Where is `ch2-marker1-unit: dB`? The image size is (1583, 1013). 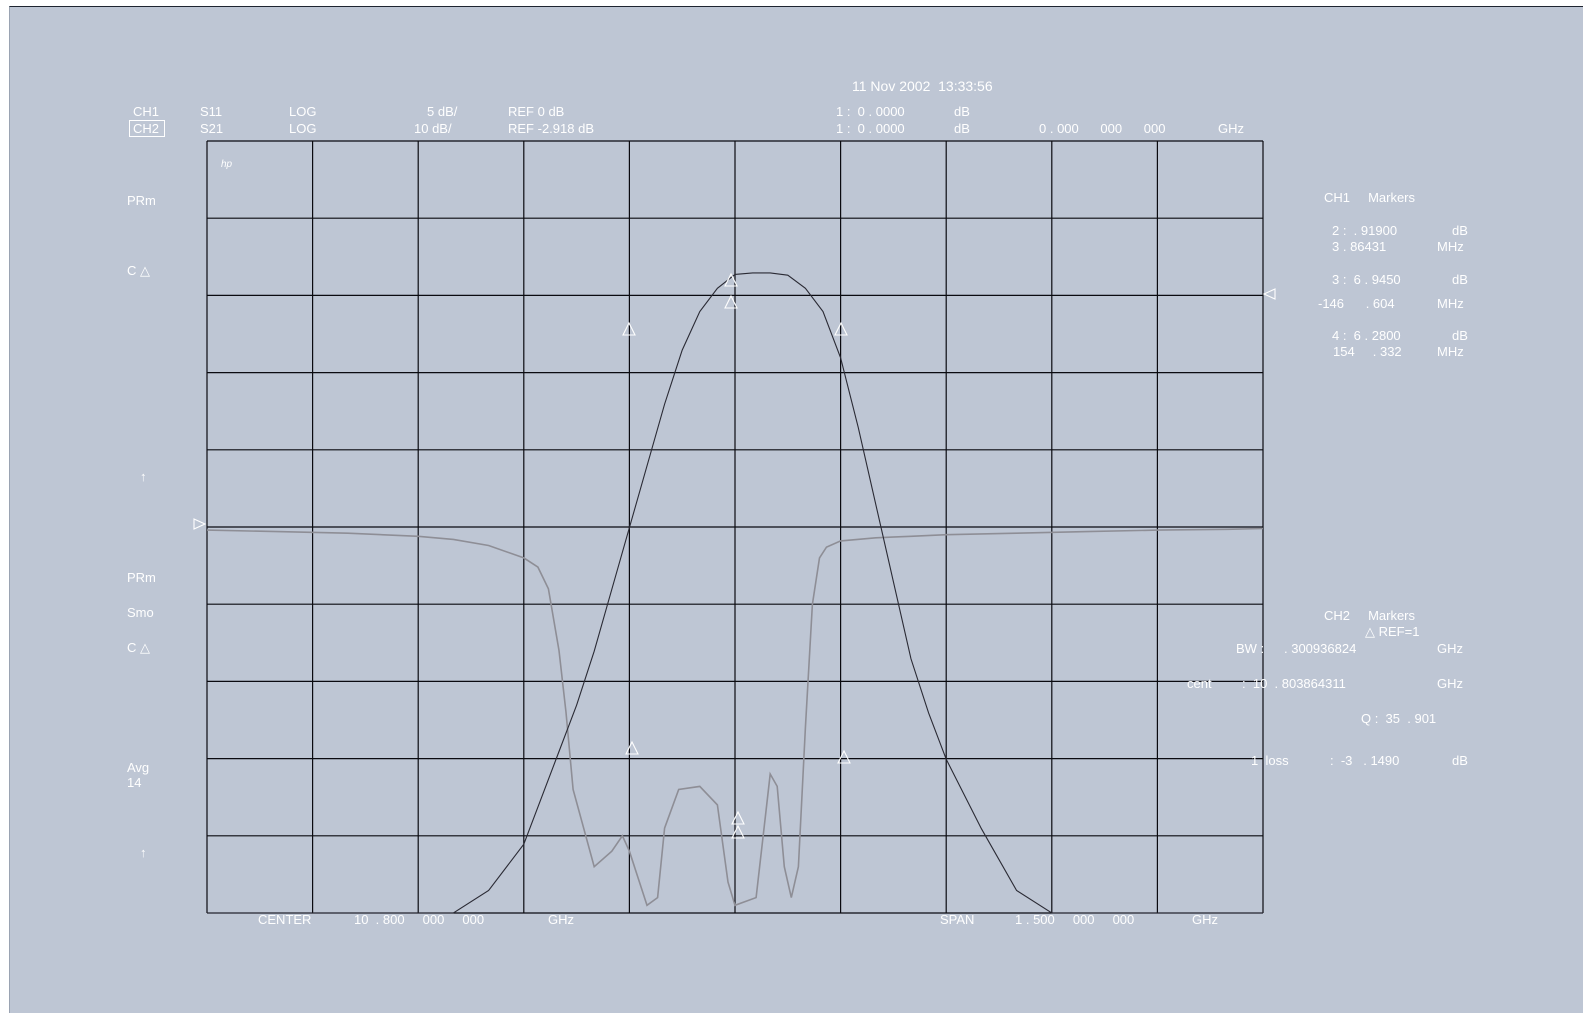 ch2-marker1-unit: dB is located at coordinates (962, 128).